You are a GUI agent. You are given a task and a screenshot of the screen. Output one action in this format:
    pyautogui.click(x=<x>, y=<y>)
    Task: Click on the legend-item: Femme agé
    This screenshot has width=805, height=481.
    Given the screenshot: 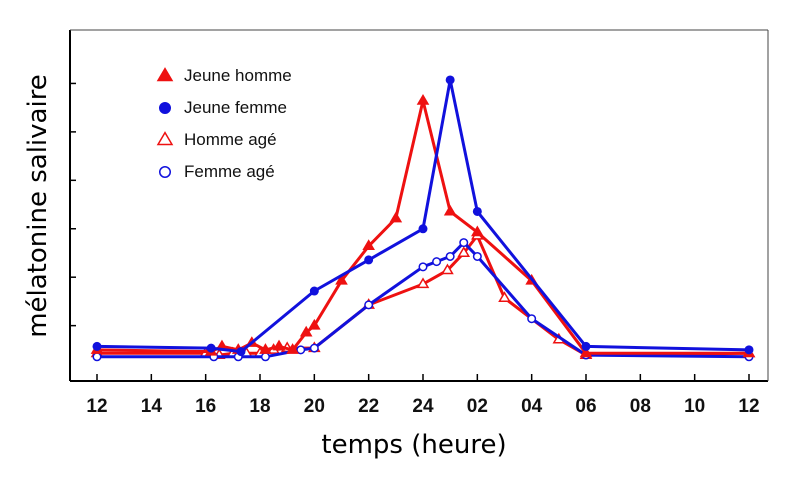 What is the action you would take?
    pyautogui.click(x=217, y=171)
    